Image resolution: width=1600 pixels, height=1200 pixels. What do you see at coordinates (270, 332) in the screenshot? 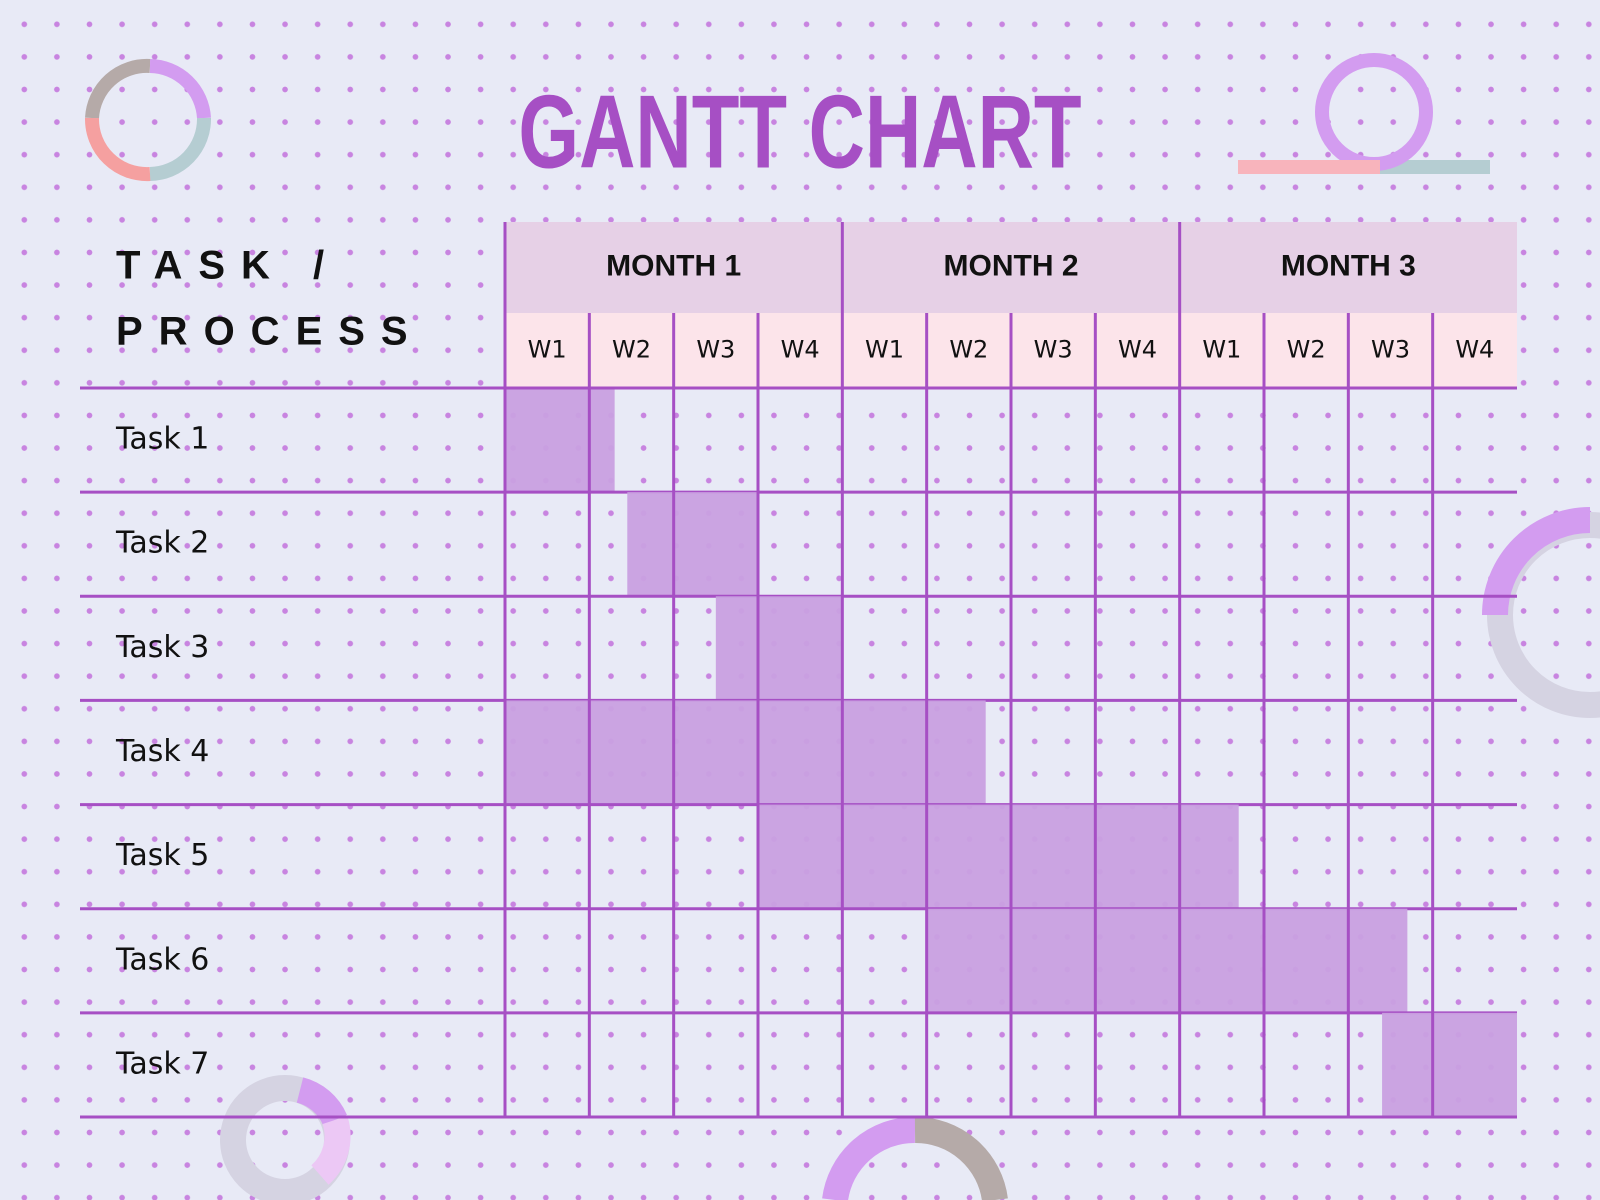
I see `row-header: PROCESS` at bounding box center [270, 332].